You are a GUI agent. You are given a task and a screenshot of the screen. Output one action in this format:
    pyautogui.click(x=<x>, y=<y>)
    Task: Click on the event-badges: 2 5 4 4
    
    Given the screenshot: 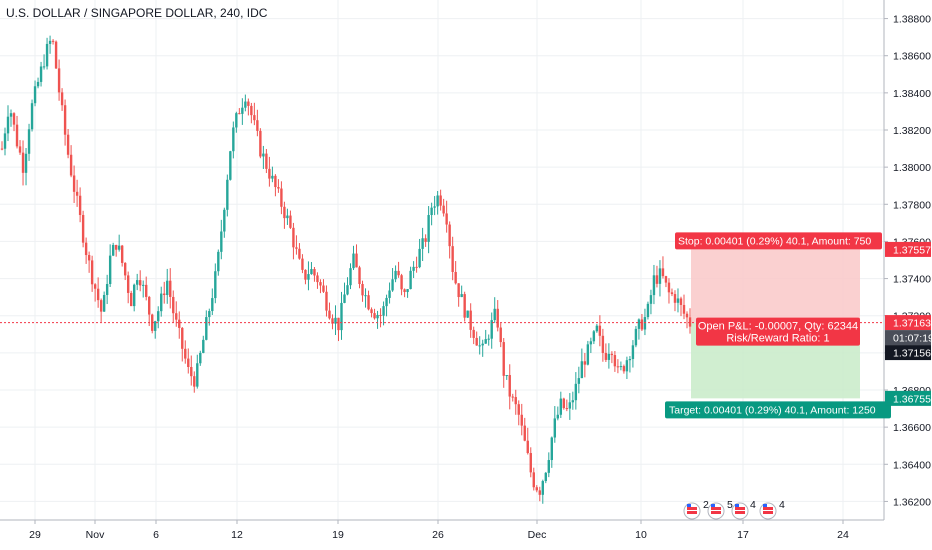 What is the action you would take?
    pyautogui.click(x=734, y=509)
    